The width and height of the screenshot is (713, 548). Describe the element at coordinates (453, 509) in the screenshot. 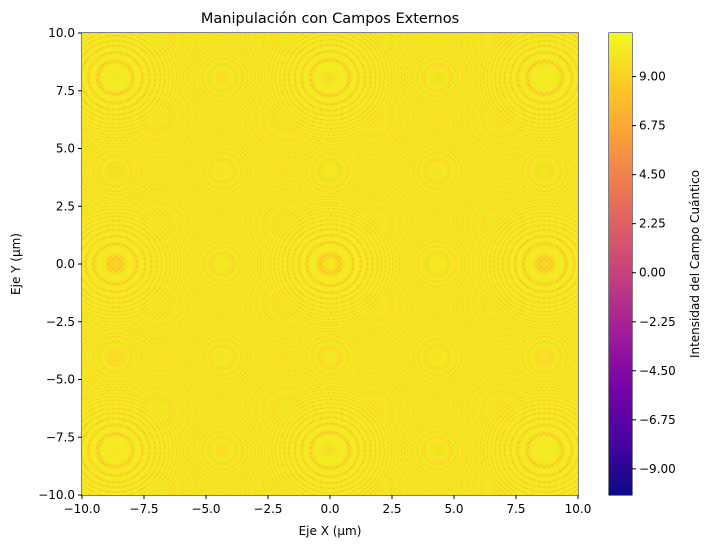

I see `x-tick-label: 5.0` at that location.